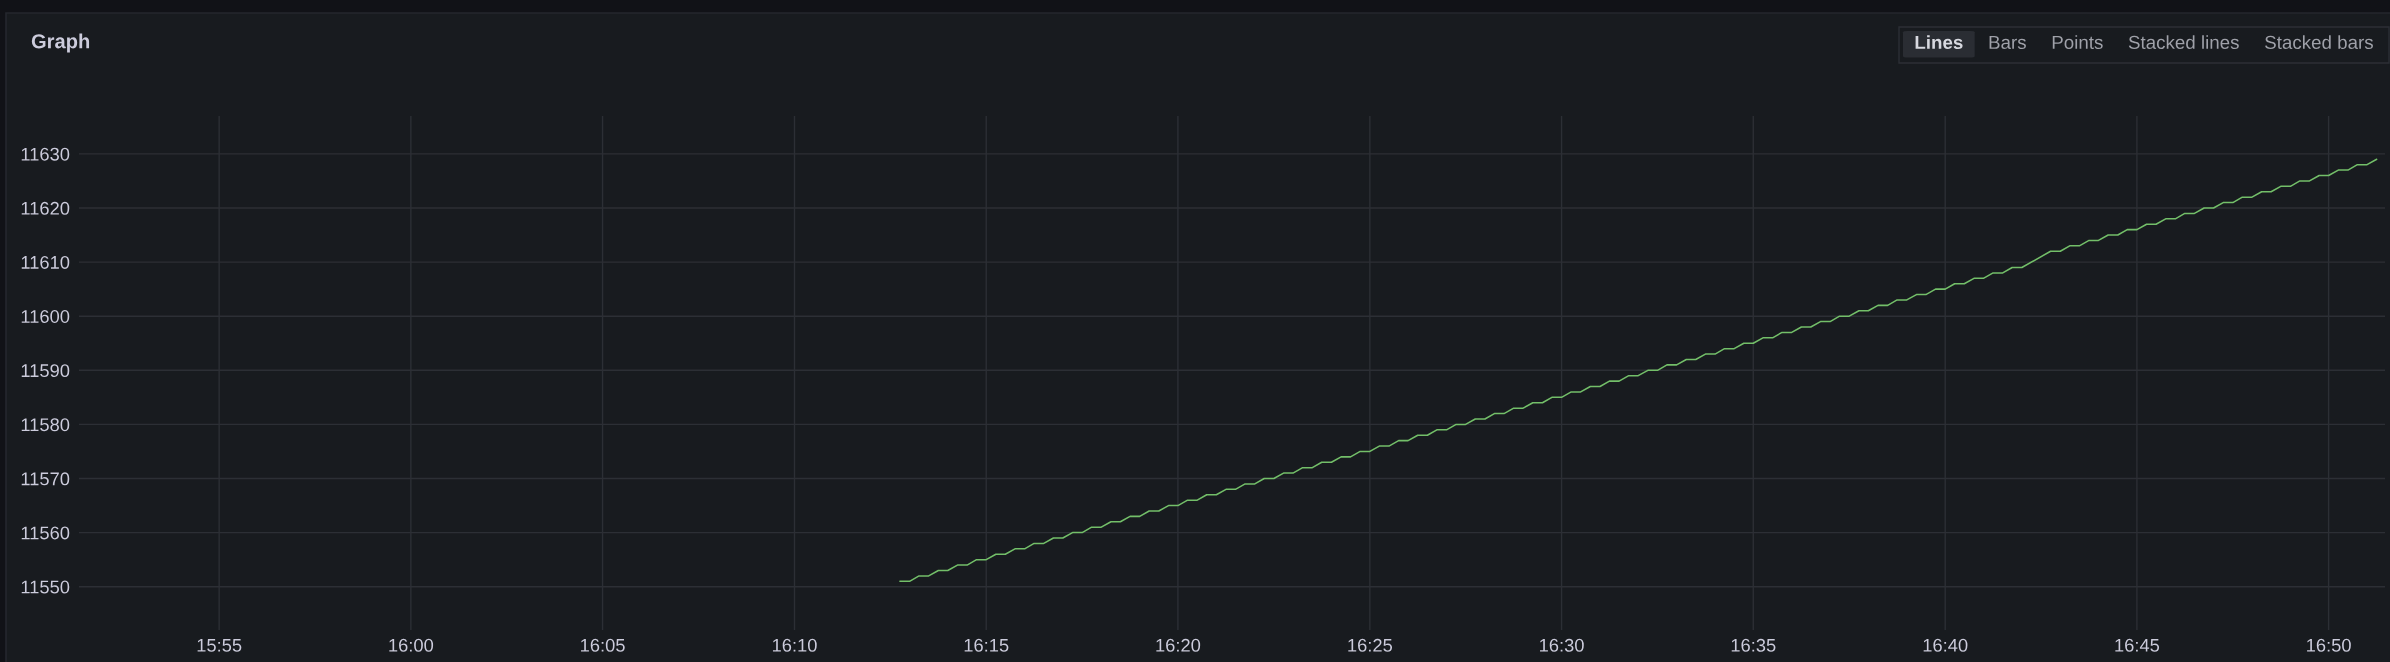 Image resolution: width=2390 pixels, height=662 pixels. I want to click on x-tick-label: 16:50, so click(2329, 645).